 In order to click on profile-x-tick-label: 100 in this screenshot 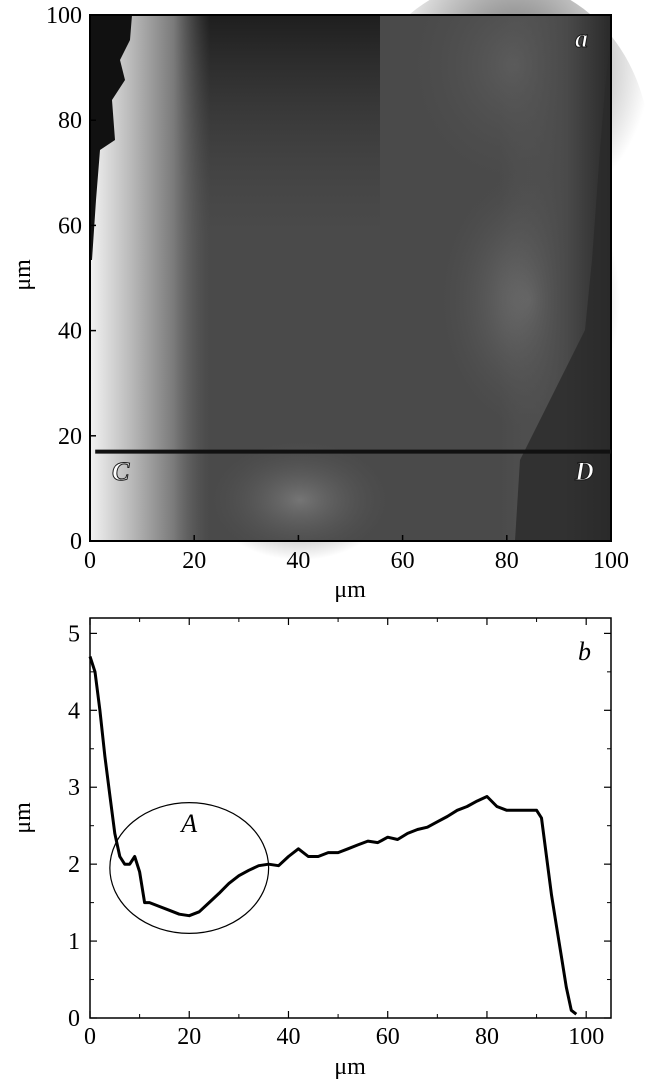, I will do `click(586, 1037)`.